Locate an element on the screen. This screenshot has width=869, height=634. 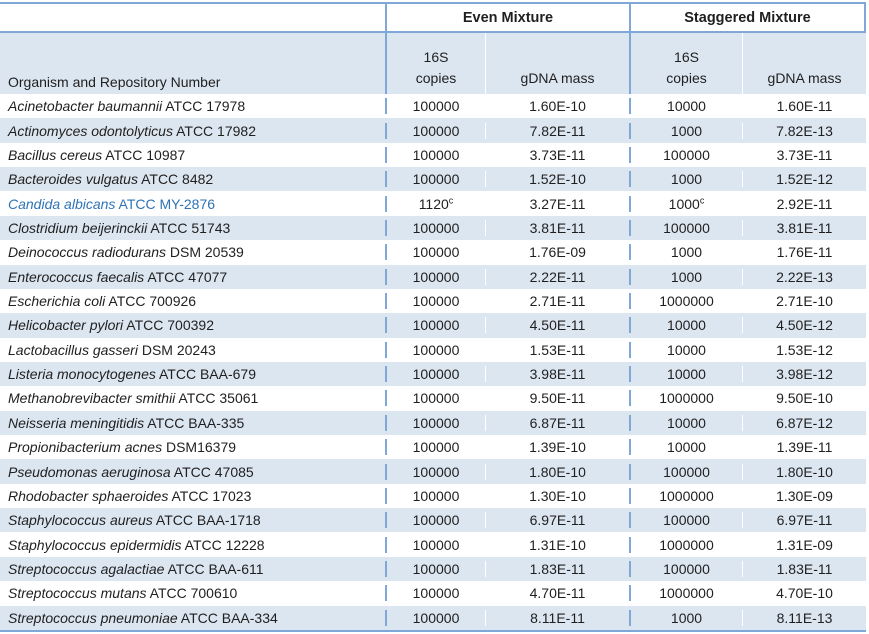
even-mass-value: 4.70E-11 is located at coordinates (557, 593).